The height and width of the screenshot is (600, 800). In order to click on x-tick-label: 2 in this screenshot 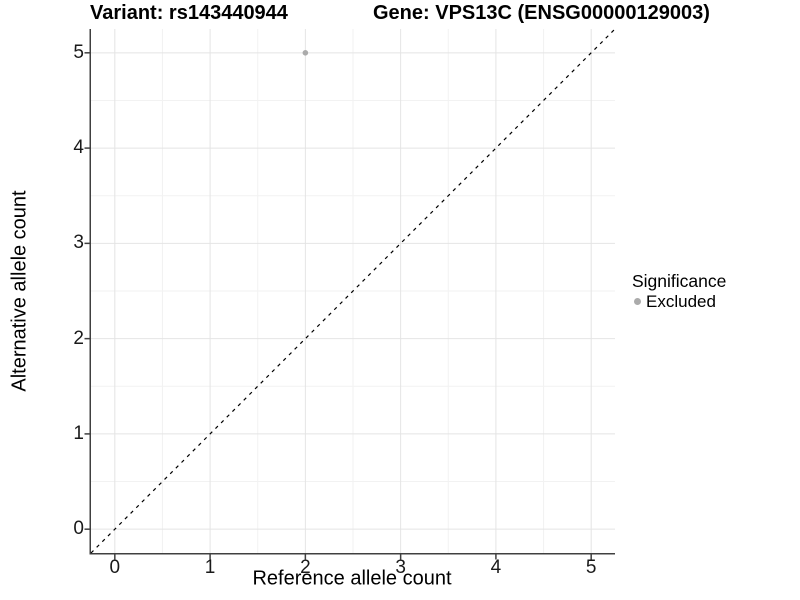, I will do `click(305, 567)`.